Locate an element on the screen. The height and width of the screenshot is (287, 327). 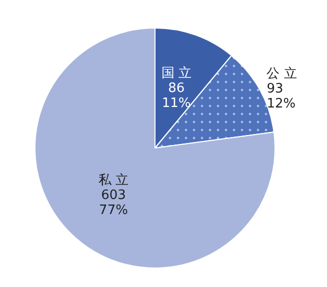
slice-label: 公 立 is located at coordinates (281, 73).